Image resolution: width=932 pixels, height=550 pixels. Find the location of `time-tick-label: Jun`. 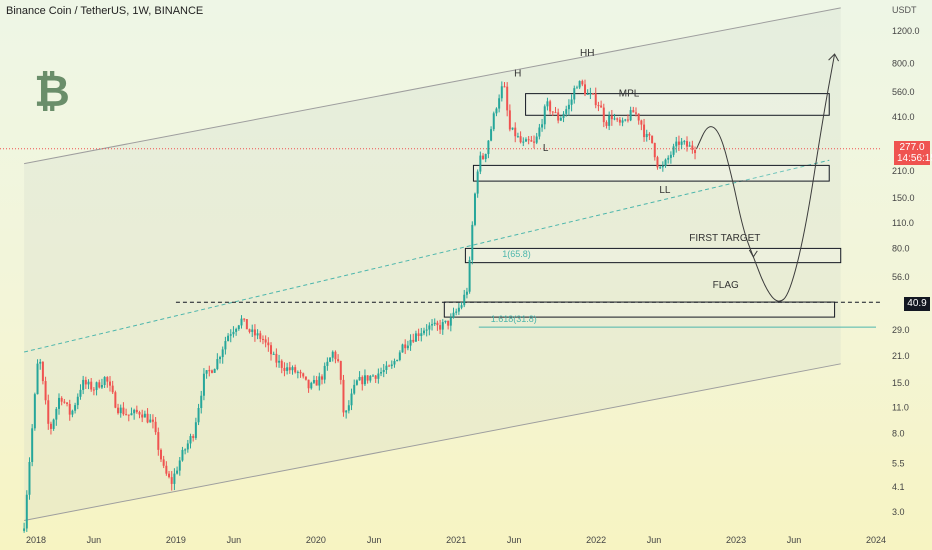

time-tick-label: Jun is located at coordinates (234, 540).